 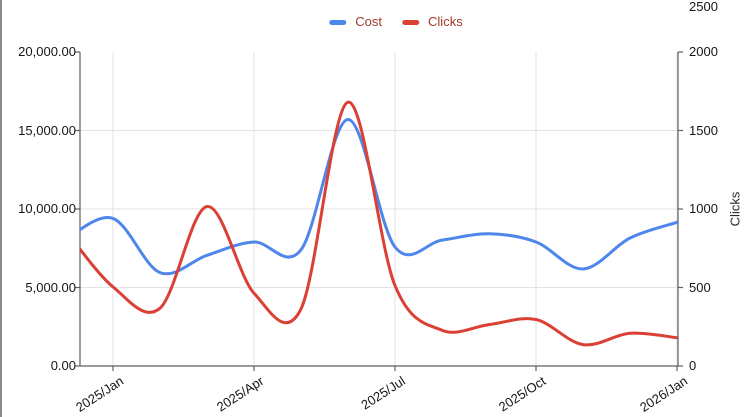 What do you see at coordinates (1, 208) in the screenshot?
I see `screenshot-left-border` at bounding box center [1, 208].